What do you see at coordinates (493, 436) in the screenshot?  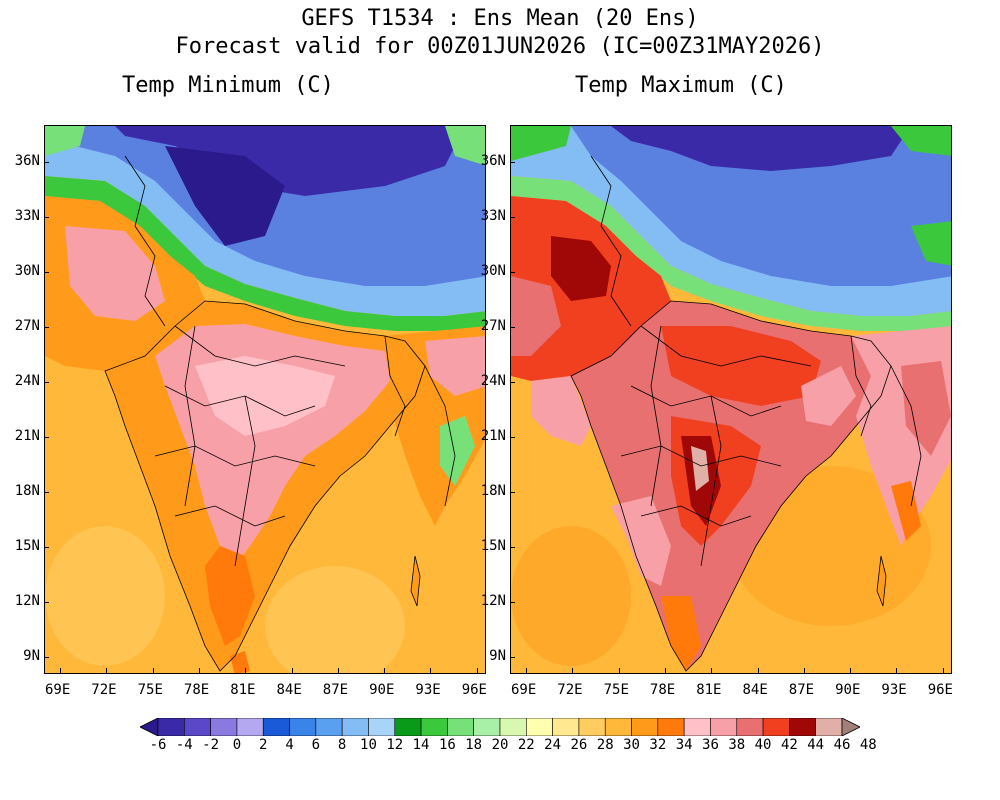 I see `lat-tick-label: 21N` at bounding box center [493, 436].